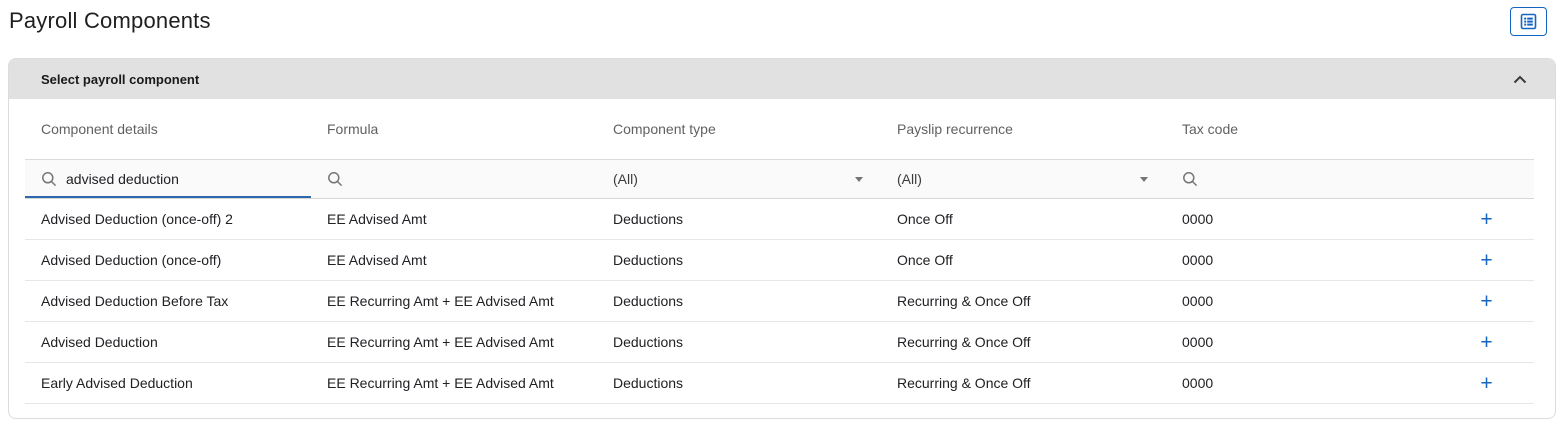 Image resolution: width=1564 pixels, height=424 pixels. I want to click on column-header-tax-code: Tax code, so click(1210, 129).